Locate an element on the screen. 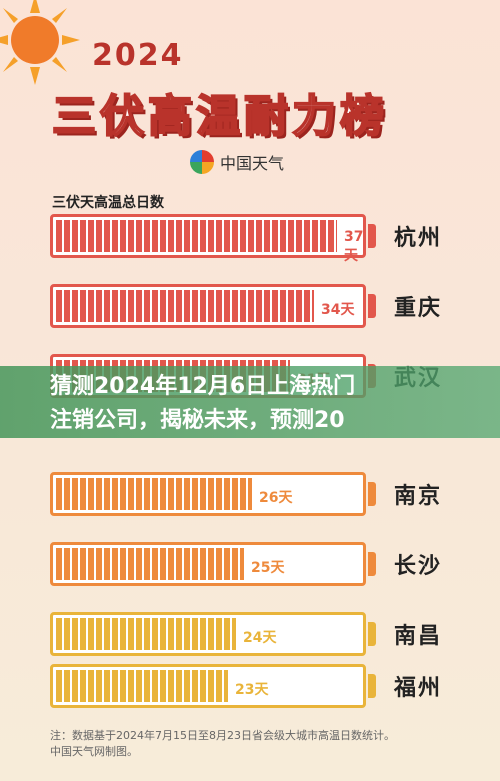  bar-value-label: 37天 is located at coordinates (354, 246).